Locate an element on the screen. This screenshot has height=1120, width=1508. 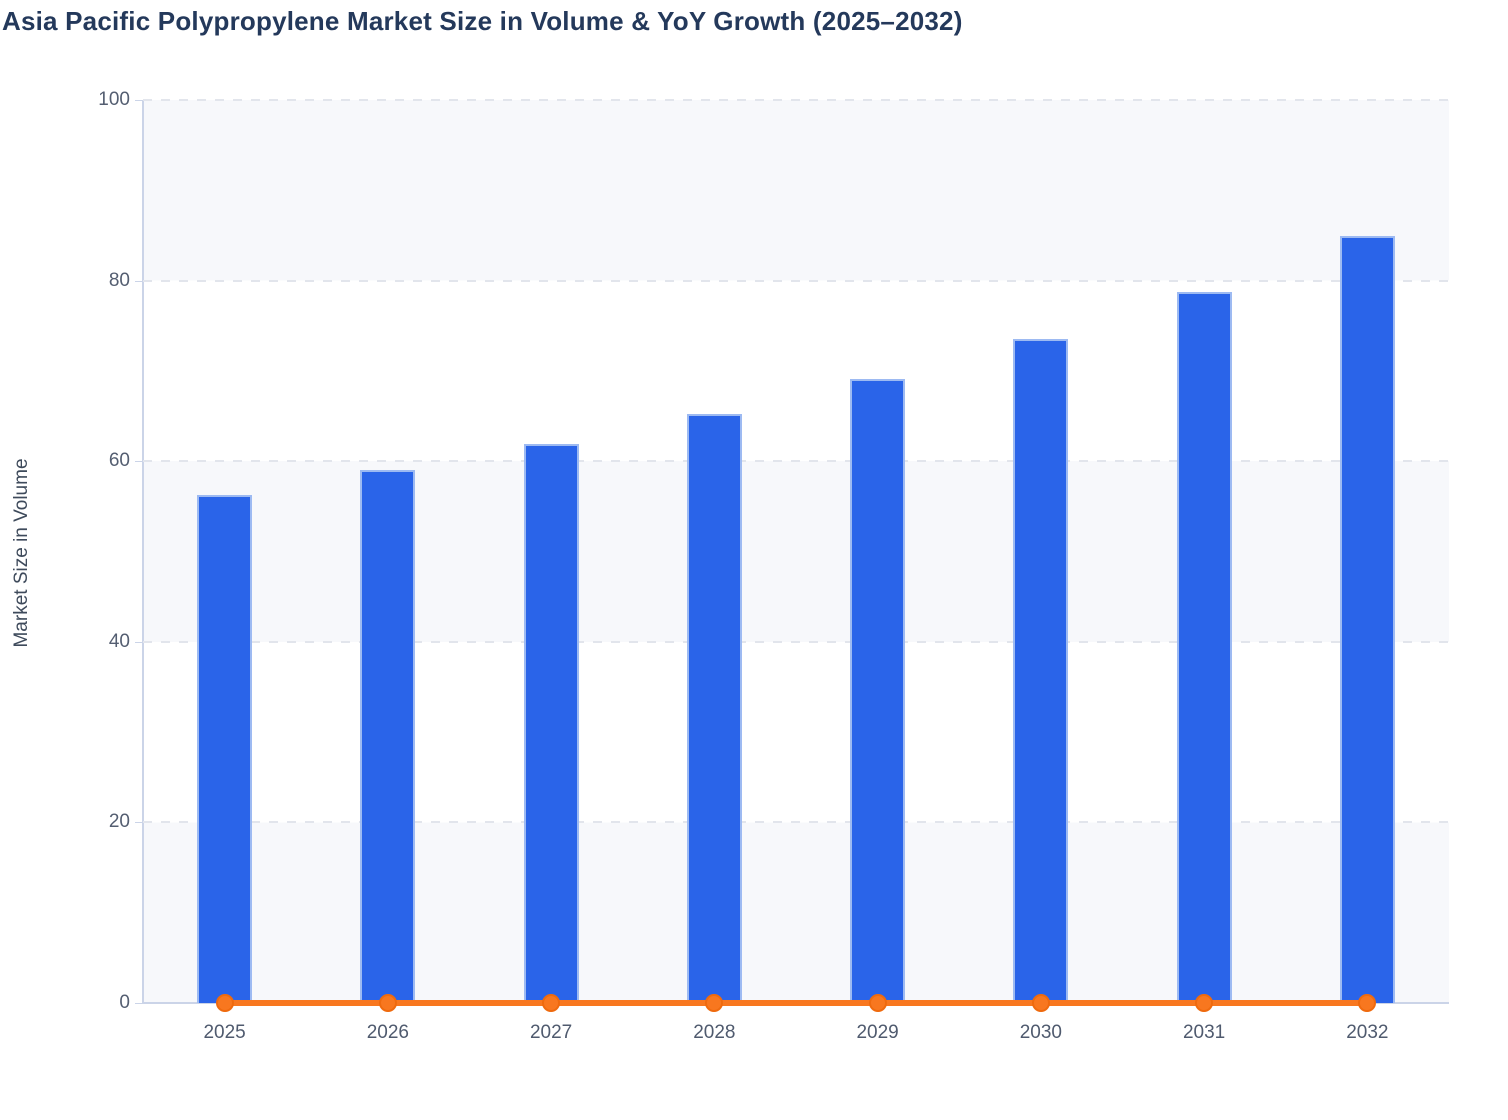
x-axis-label-2026: 2026 is located at coordinates (388, 1032).